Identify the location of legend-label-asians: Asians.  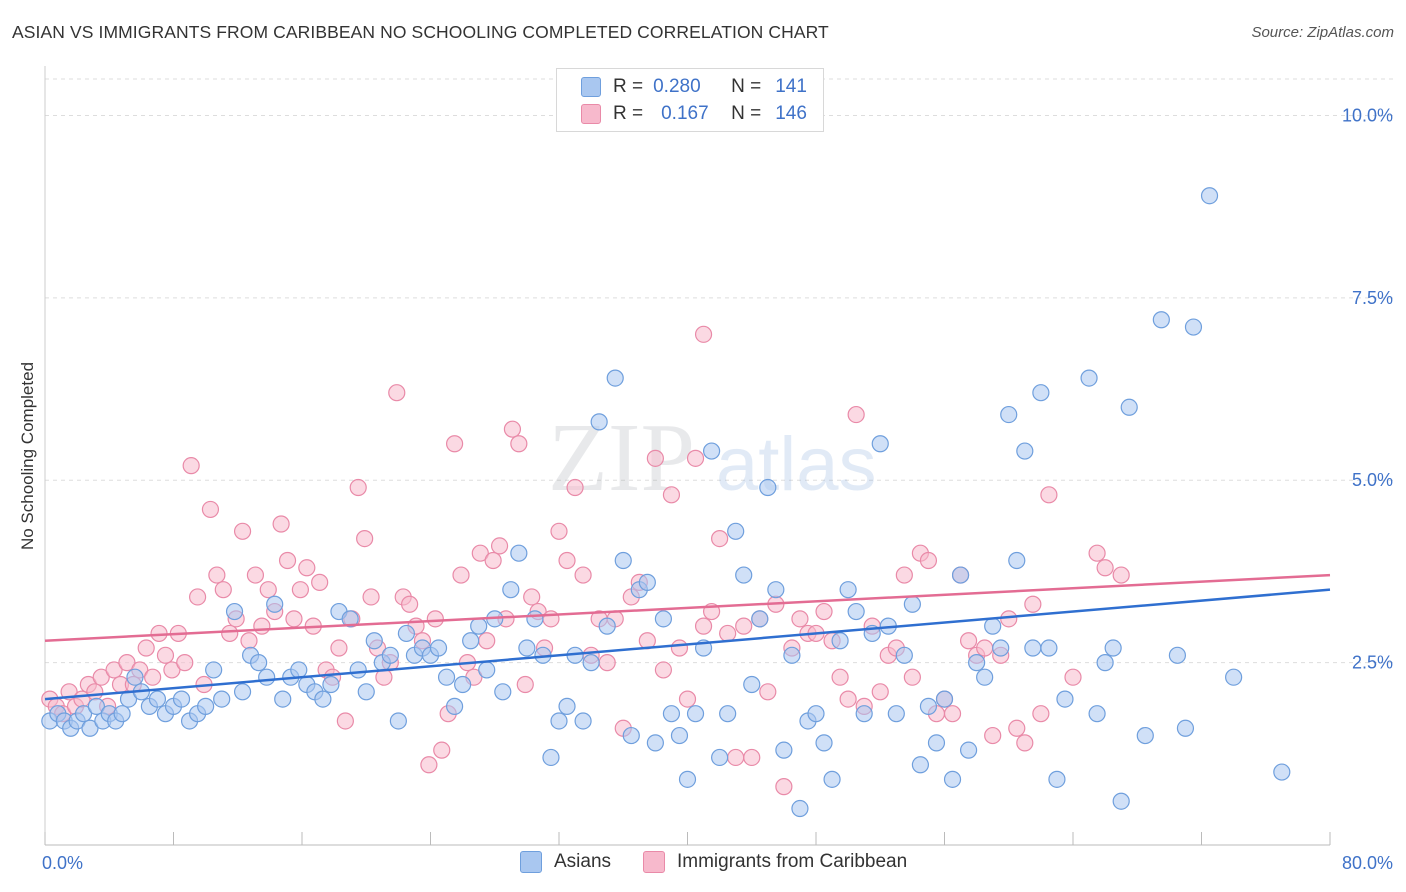
(583, 861).